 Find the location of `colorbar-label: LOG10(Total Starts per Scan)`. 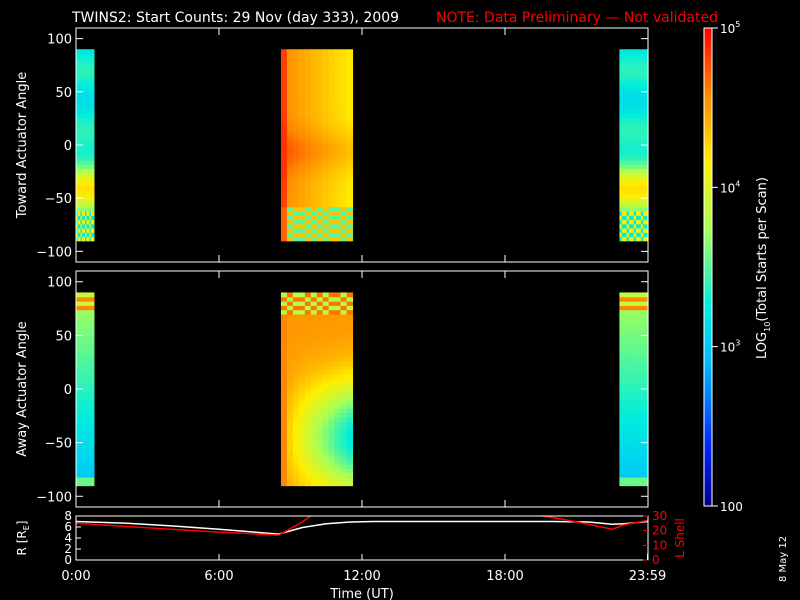

colorbar-label: LOG10(Total Starts per Scan) is located at coordinates (763, 268).